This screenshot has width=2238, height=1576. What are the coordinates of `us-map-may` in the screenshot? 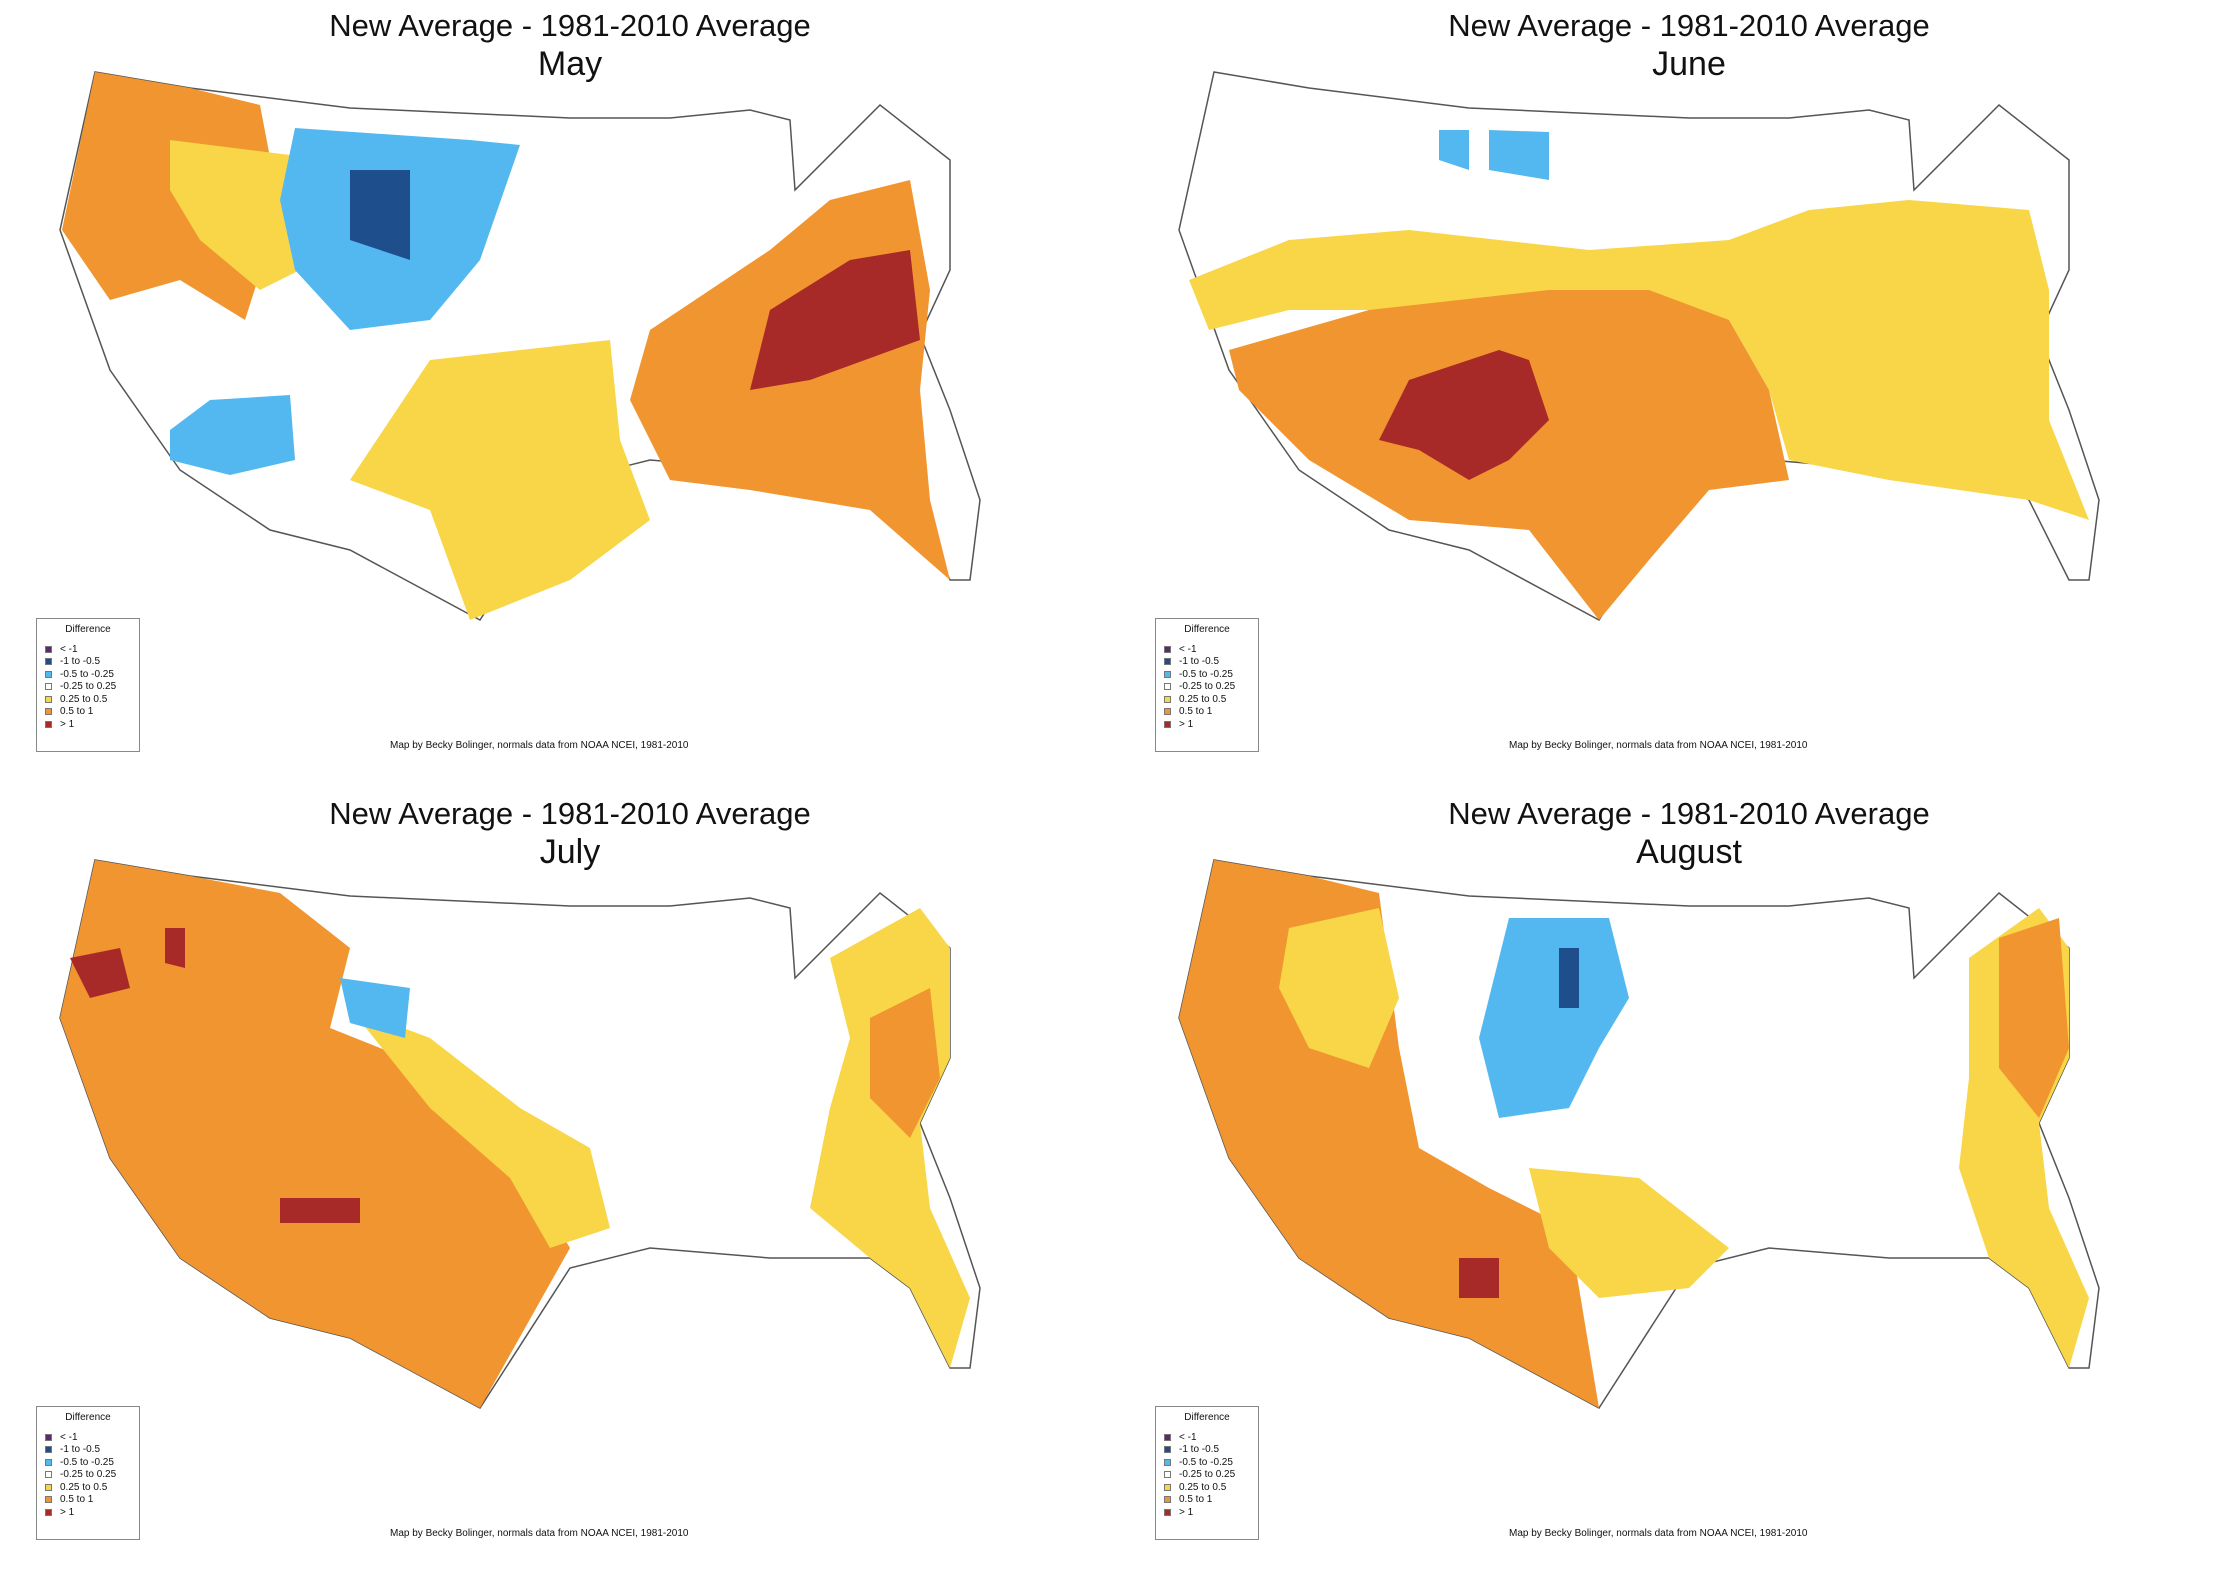 It's located at (520, 346).